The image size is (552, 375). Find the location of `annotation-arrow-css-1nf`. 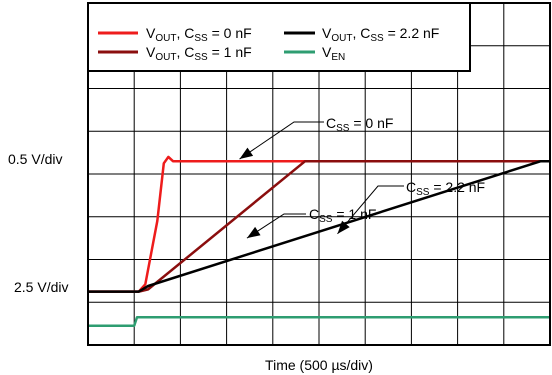

annotation-arrow-css-1nf is located at coordinates (276, 226).